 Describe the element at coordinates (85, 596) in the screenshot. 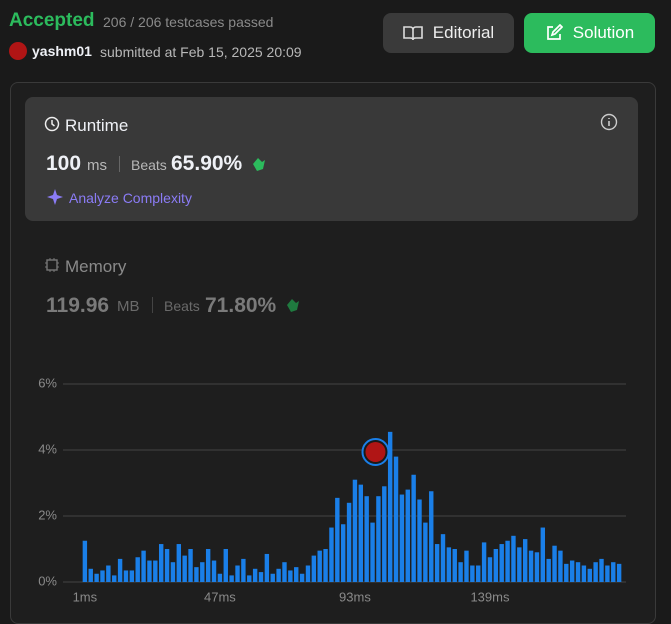

I see `x-tick-label: 1ms` at that location.